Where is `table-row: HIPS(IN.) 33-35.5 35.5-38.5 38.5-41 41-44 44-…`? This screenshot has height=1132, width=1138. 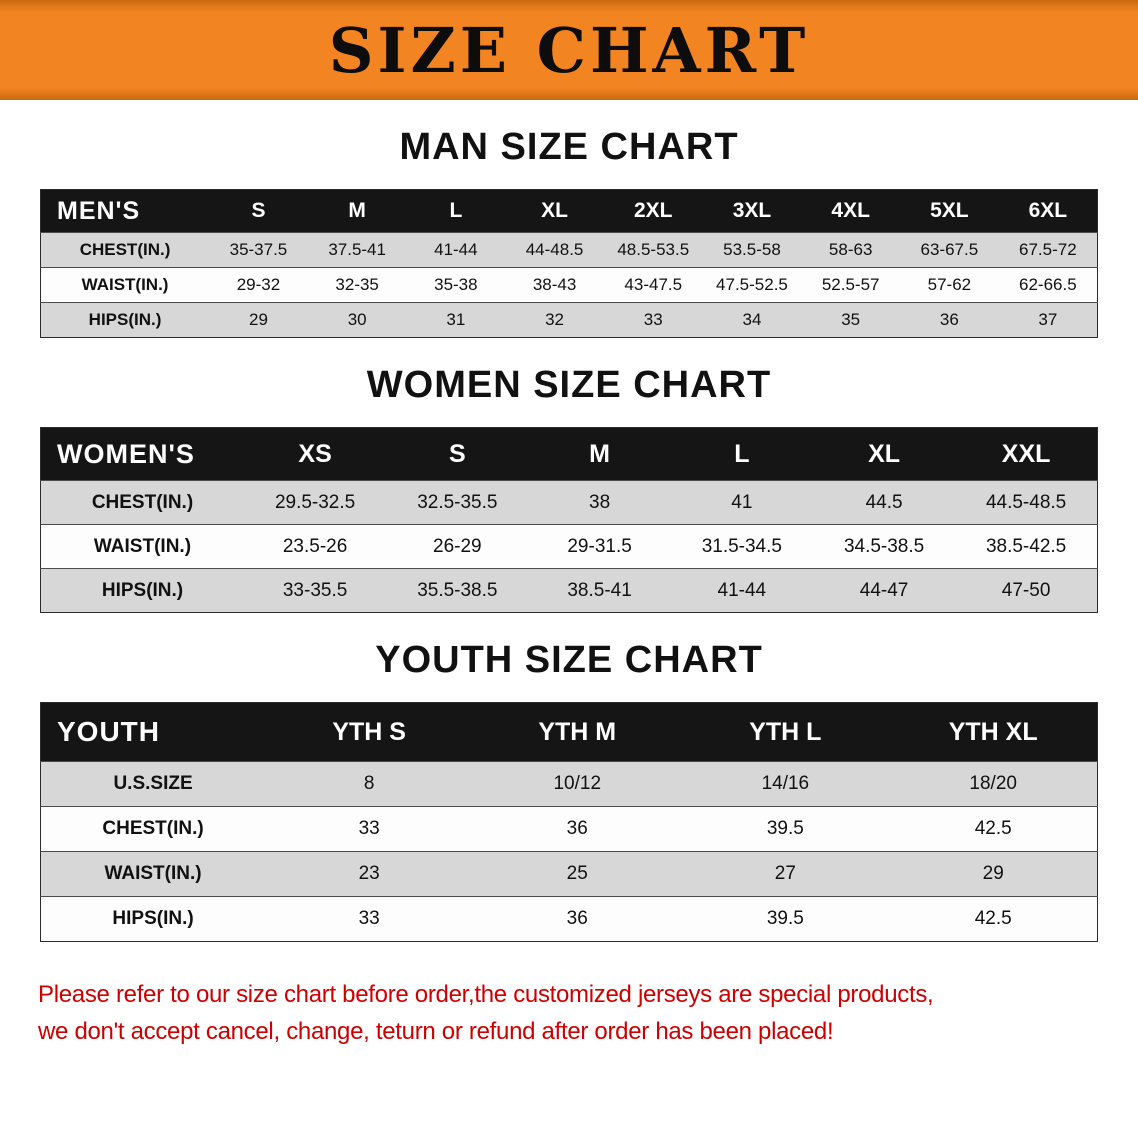
table-row: HIPS(IN.) 33-35.5 35.5-38.5 38.5-41 41-44 44-… is located at coordinates (569, 590).